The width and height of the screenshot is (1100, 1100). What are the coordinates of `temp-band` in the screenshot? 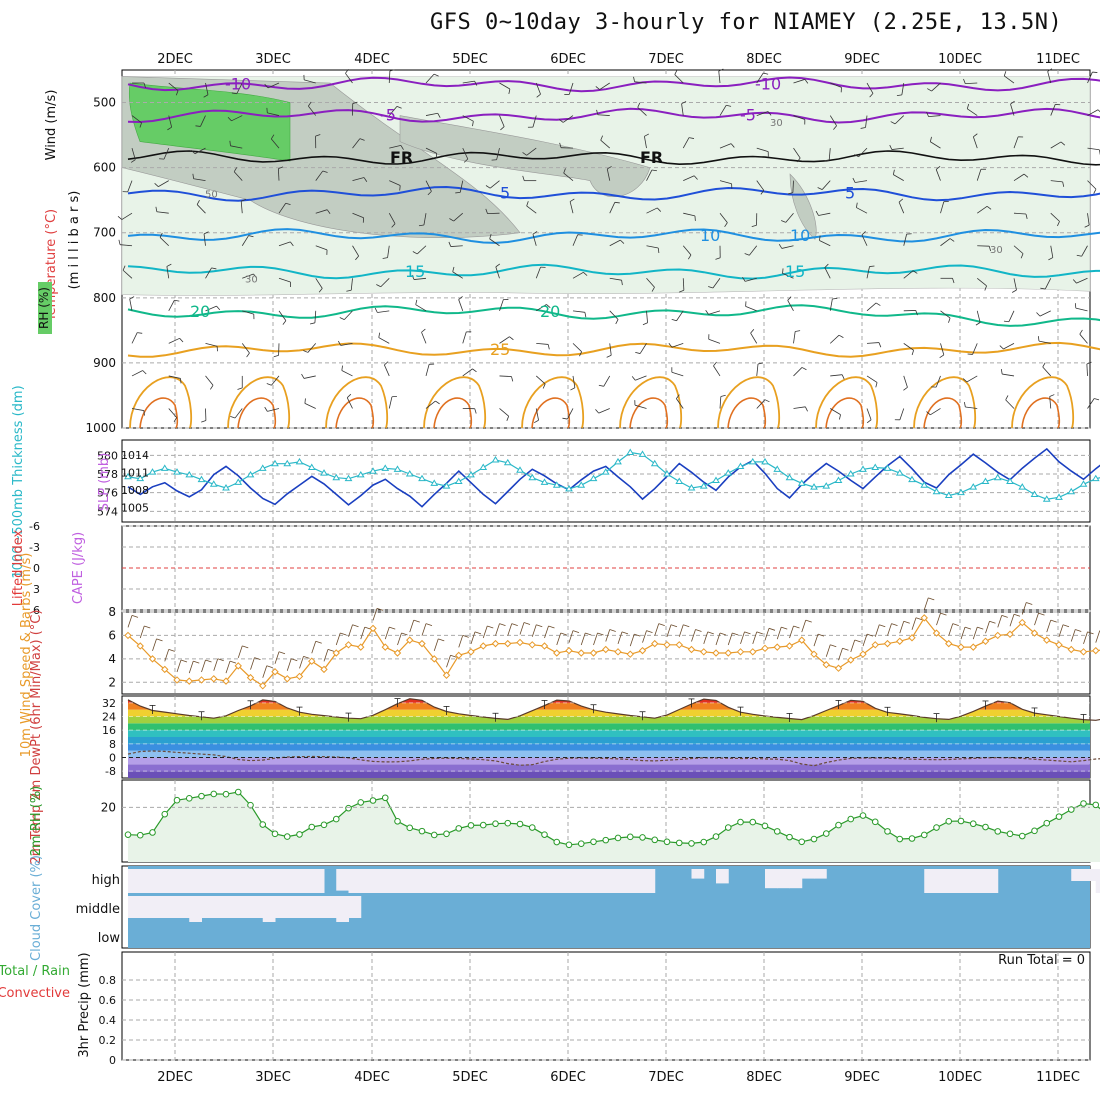 It's located at (609, 713).